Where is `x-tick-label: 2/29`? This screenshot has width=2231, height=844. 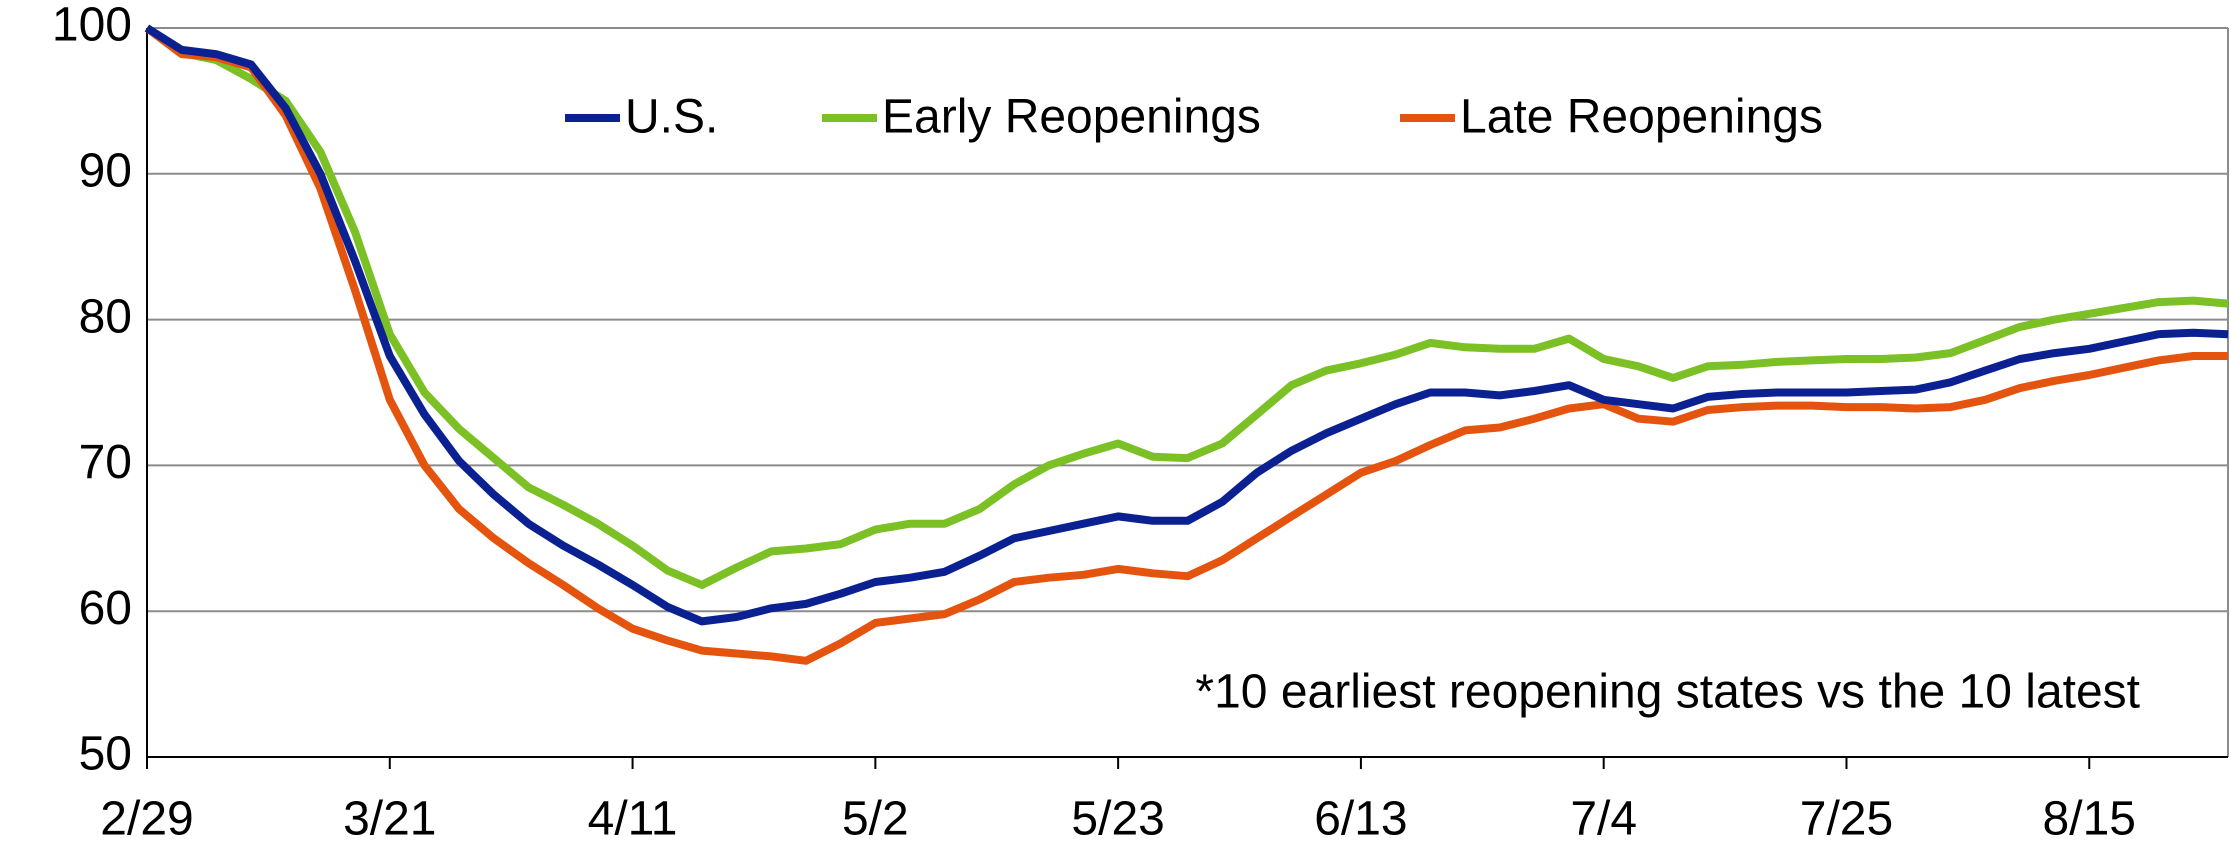 x-tick-label: 2/29 is located at coordinates (146, 818).